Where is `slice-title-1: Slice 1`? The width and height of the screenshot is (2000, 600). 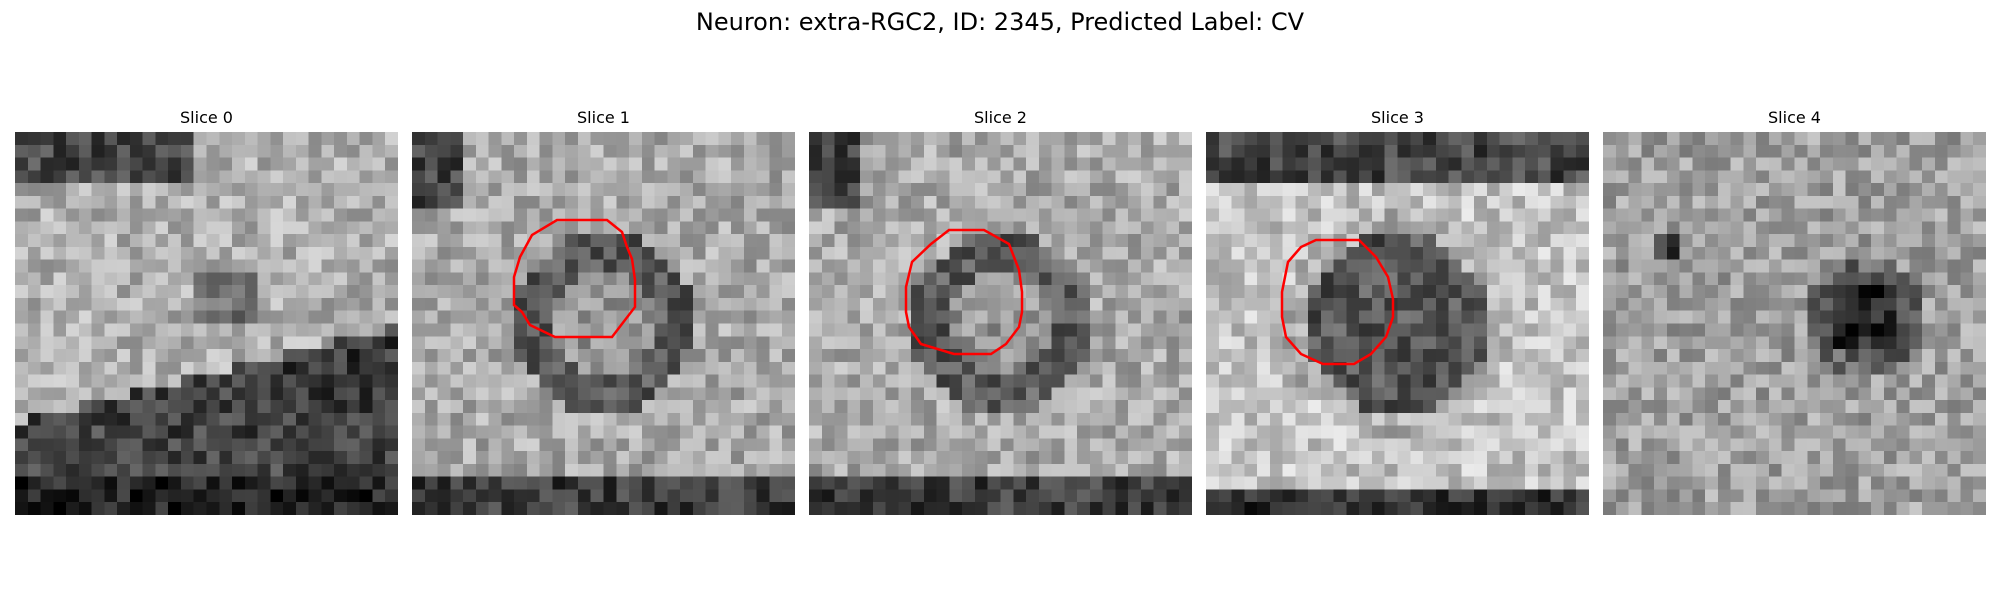 slice-title-1: Slice 1 is located at coordinates (603, 117).